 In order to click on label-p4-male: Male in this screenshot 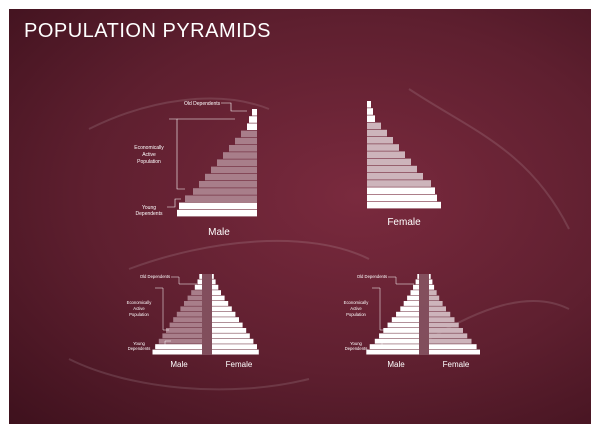, I will do `click(396, 364)`.